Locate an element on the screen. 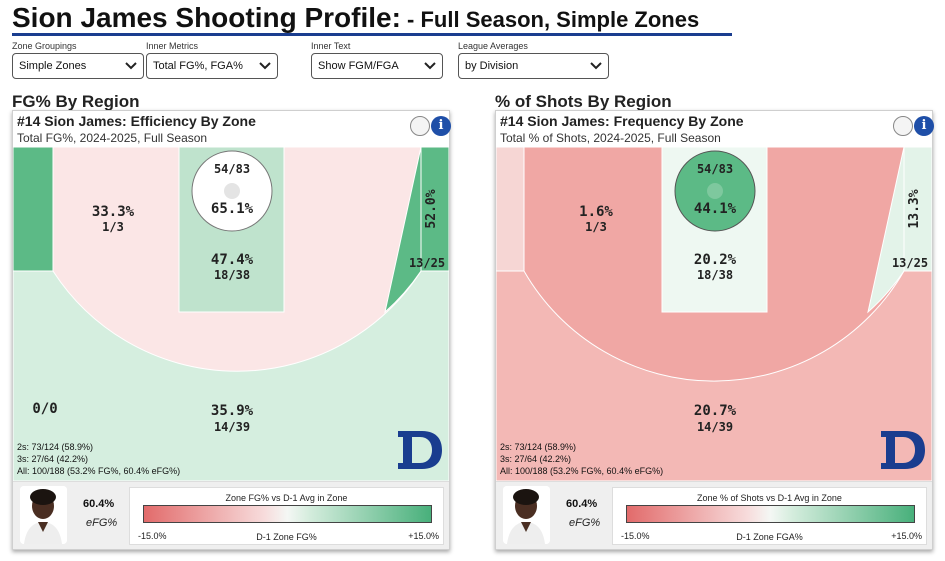  inner-text-control: Inner Text Show FGM/FGA is located at coordinates (377, 59).